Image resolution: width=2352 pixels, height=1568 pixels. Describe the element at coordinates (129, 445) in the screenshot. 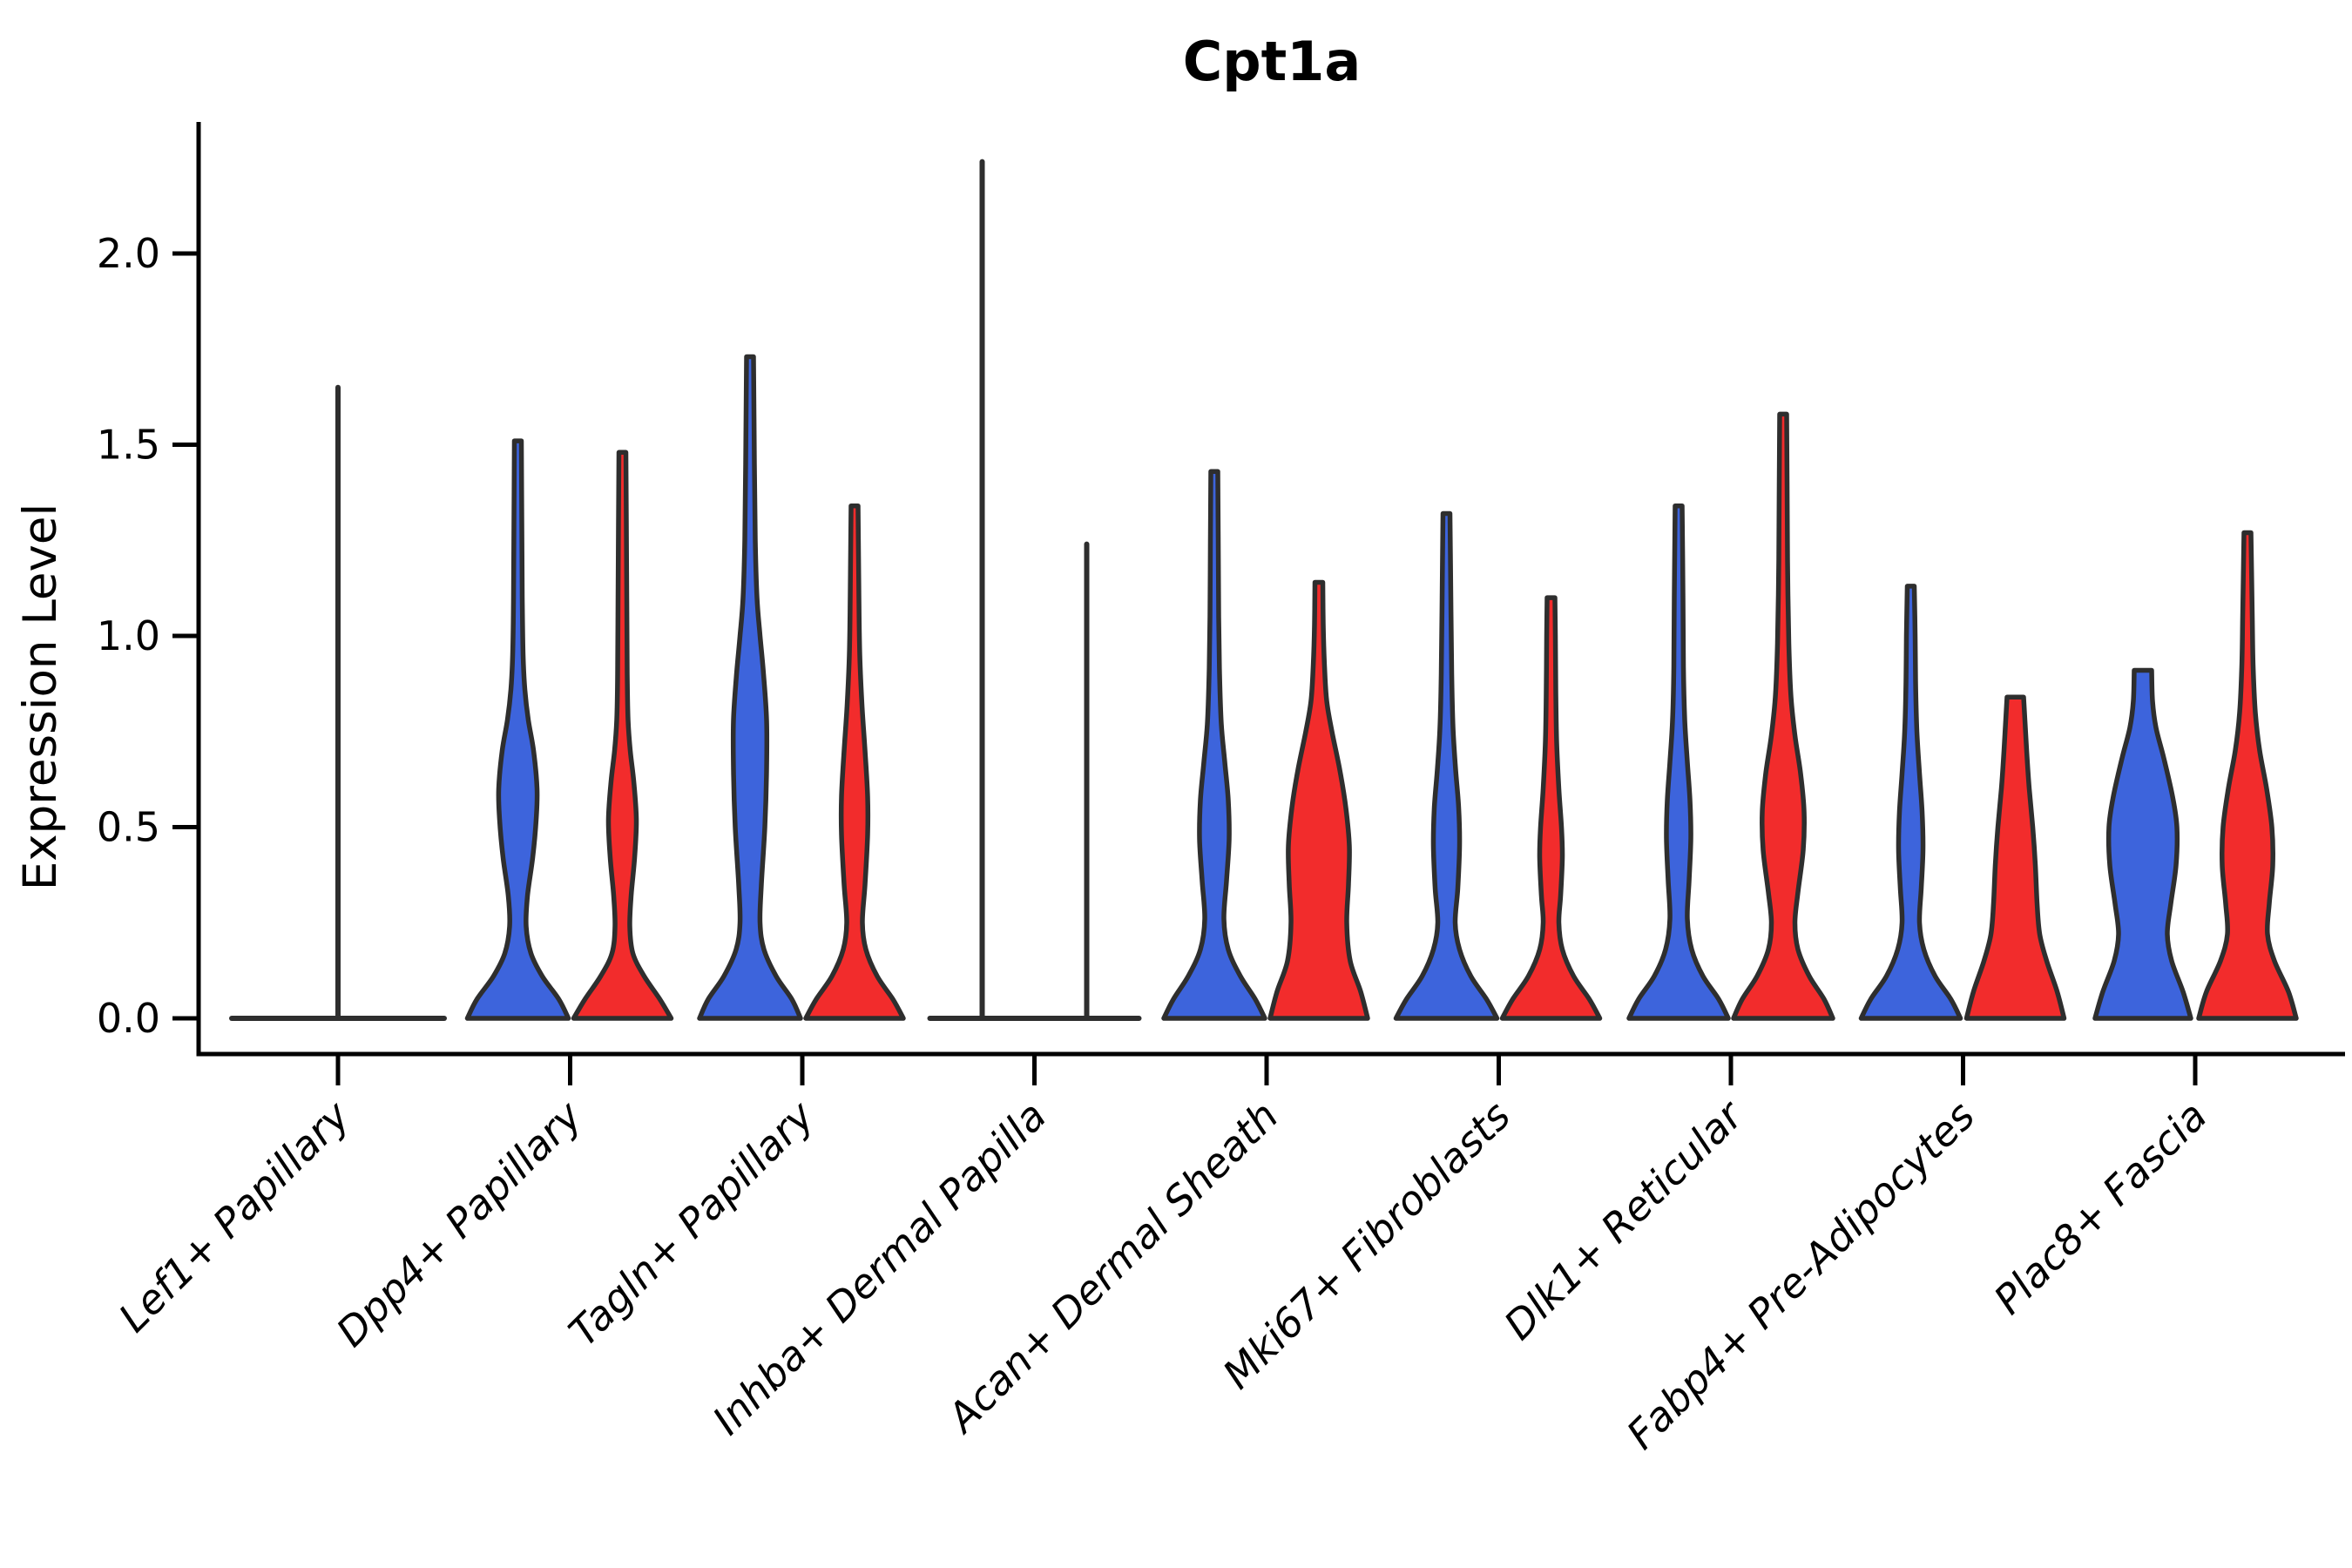

I see `y-tick-label: 1.5` at that location.